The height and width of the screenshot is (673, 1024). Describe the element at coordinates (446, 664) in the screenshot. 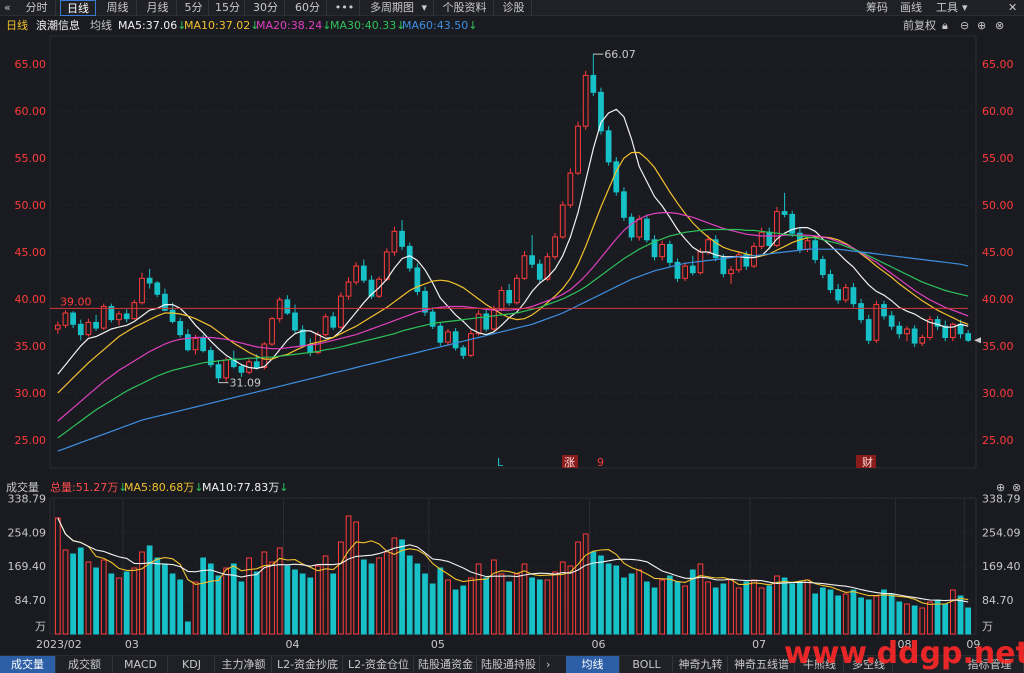

I see `tab-hk-connect-funds: 陆股通资金` at that location.